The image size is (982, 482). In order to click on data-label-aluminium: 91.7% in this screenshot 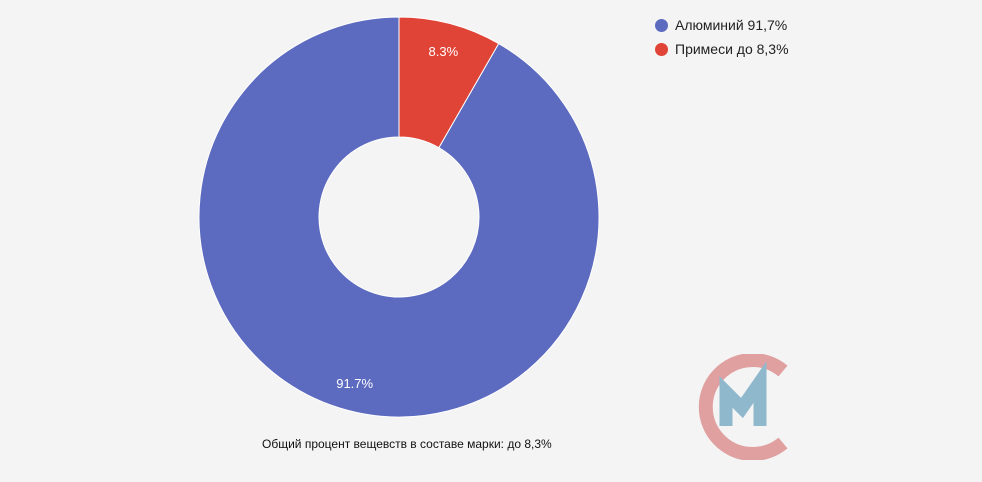, I will do `click(354, 383)`.